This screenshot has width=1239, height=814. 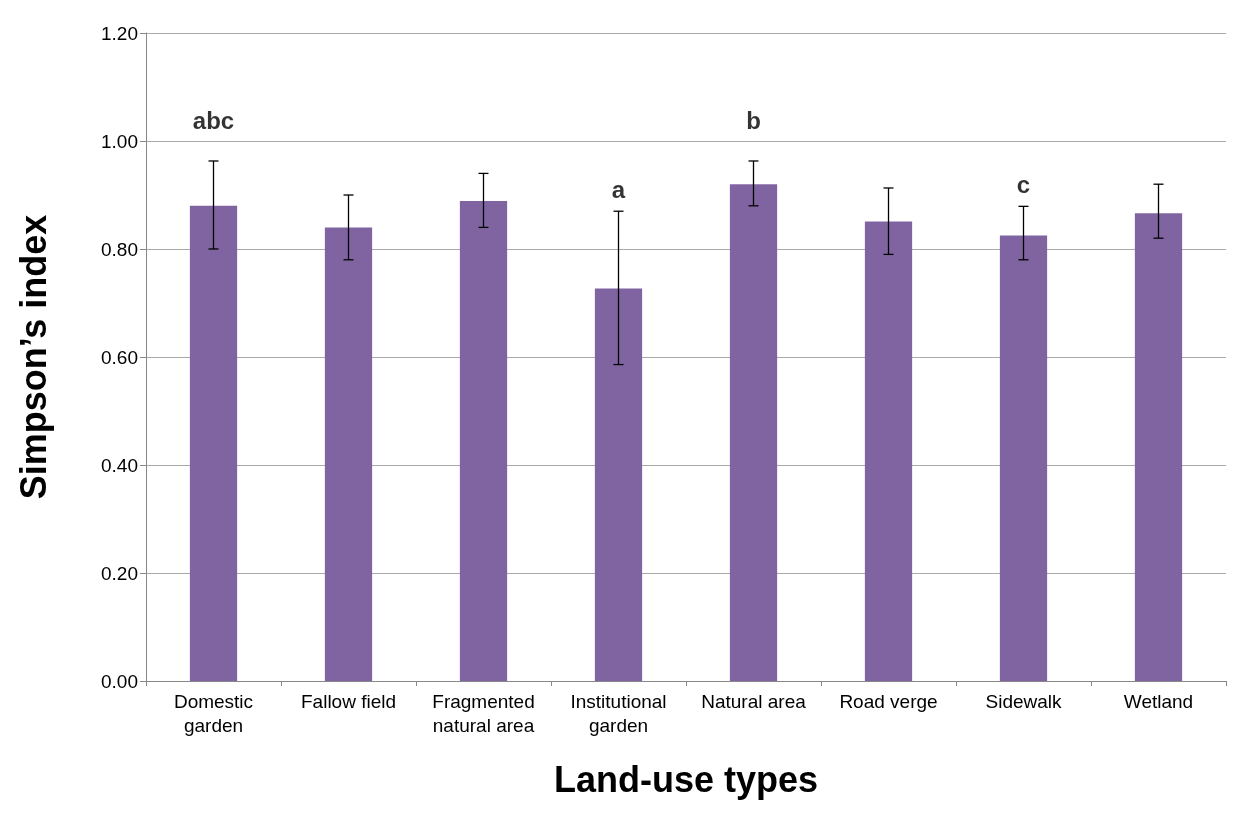 What do you see at coordinates (754, 701) in the screenshot?
I see `x-tick-label: Natural area` at bounding box center [754, 701].